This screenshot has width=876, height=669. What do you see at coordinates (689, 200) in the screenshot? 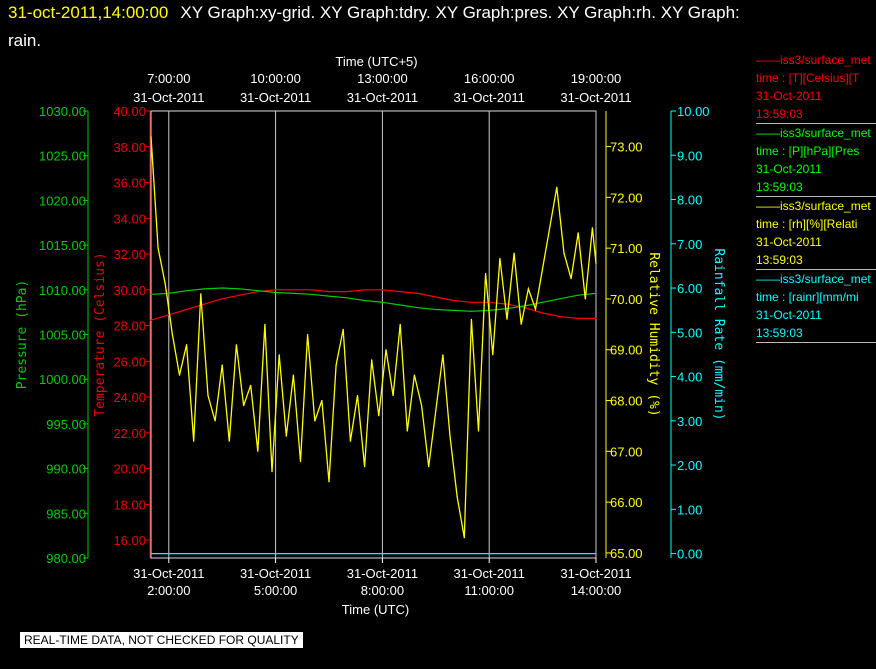
I see `rain-tick-label: 8.00` at bounding box center [689, 200].